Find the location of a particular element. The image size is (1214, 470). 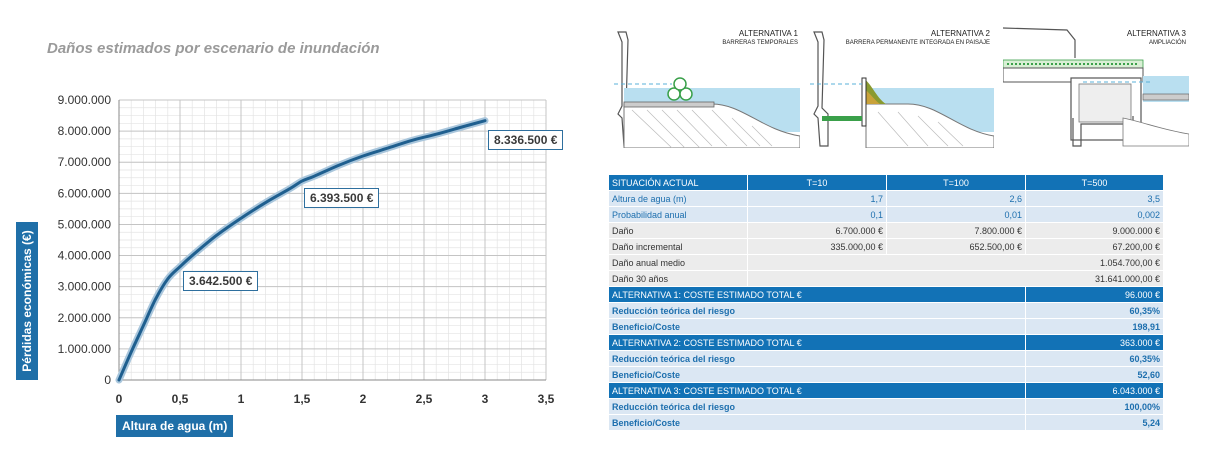

row-label: Probabilidad anual is located at coordinates (678, 214).